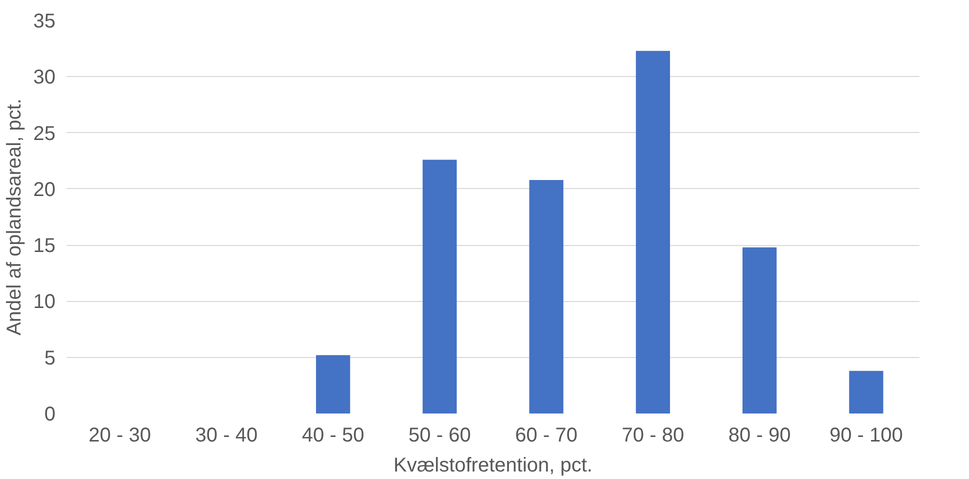 Image resolution: width=969 pixels, height=479 pixels. Describe the element at coordinates (439, 435) in the screenshot. I see `x-tick-label: 50 - 60` at that location.